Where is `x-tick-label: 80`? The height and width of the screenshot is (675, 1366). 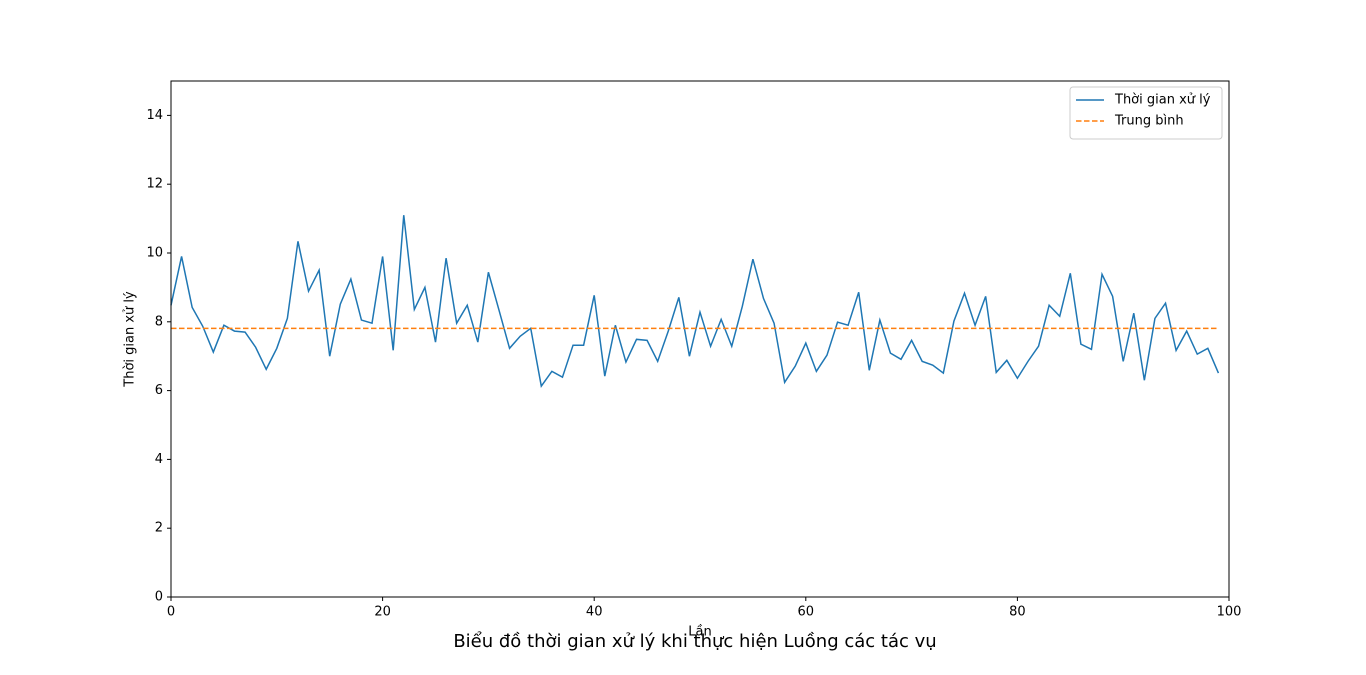 x-tick-label: 80 is located at coordinates (1017, 612).